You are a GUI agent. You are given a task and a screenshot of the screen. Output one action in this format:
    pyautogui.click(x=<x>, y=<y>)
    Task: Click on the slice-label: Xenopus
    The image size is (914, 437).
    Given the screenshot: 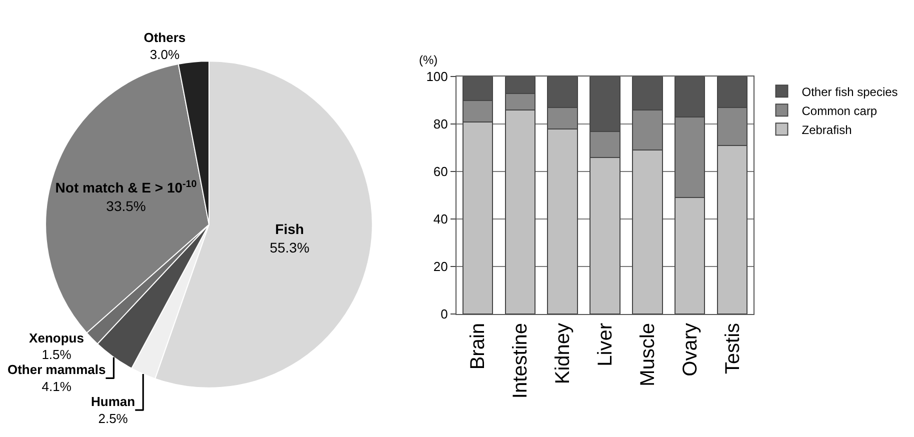 What is the action you would take?
    pyautogui.click(x=56, y=338)
    